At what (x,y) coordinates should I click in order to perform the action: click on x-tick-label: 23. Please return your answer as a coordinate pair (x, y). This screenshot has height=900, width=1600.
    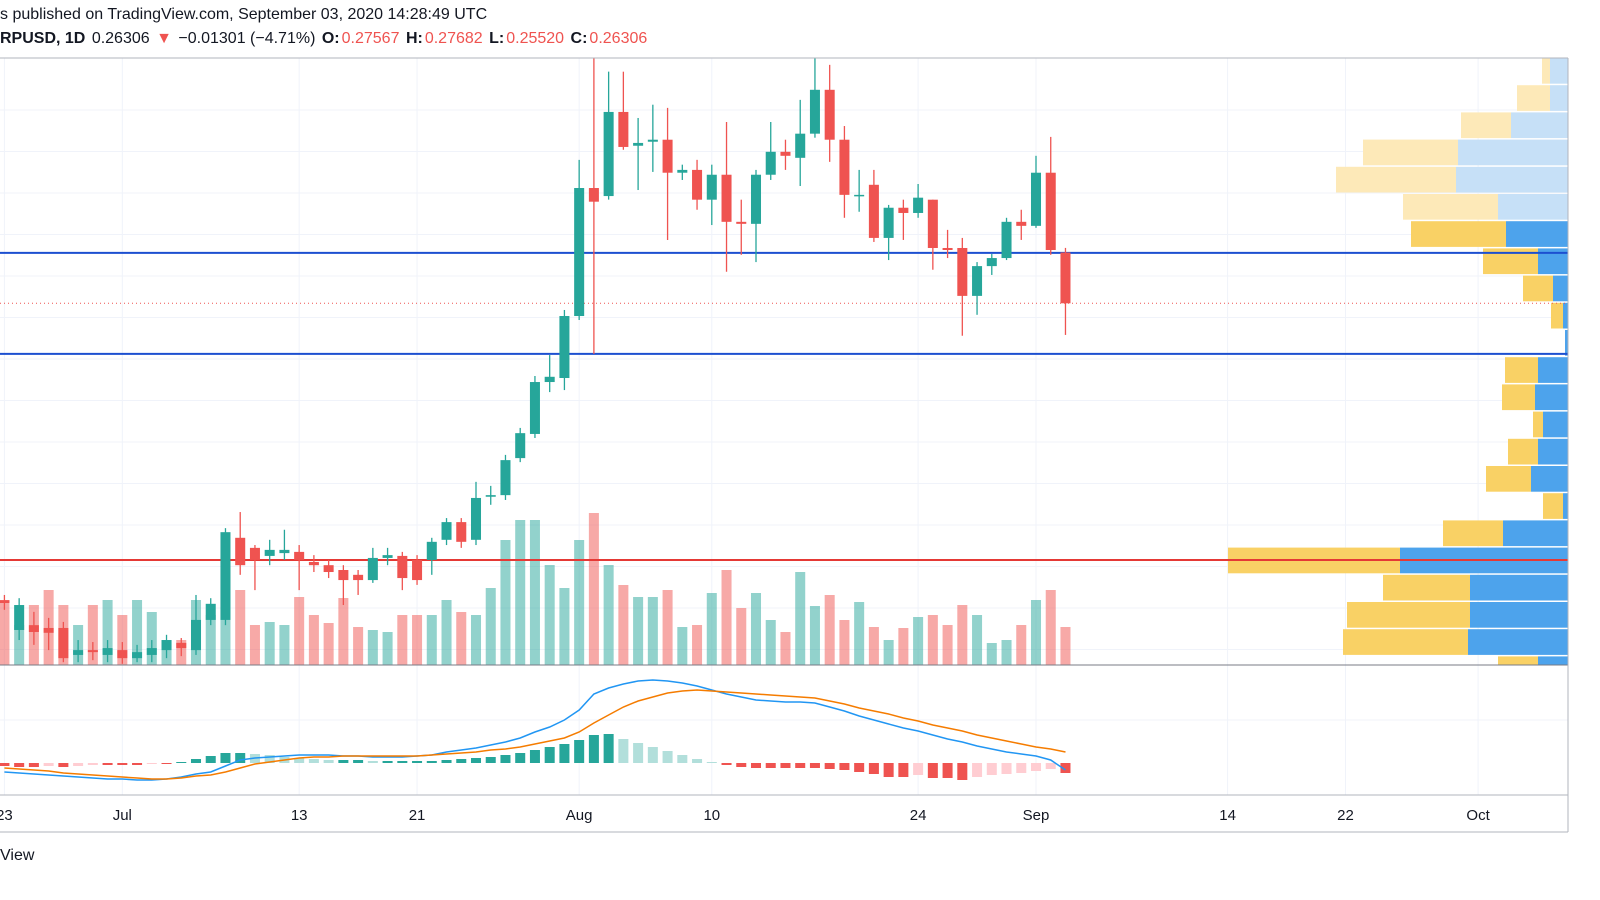
    Looking at the image, I should click on (6, 815).